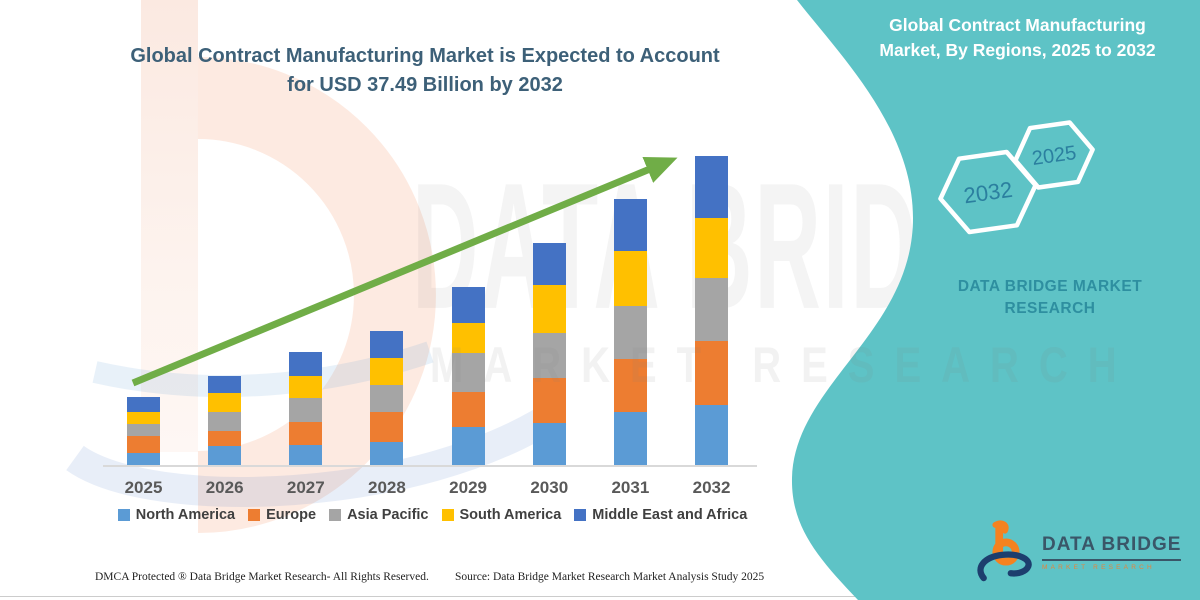  I want to click on data-bridge-logo-mark, so click(1004, 551).